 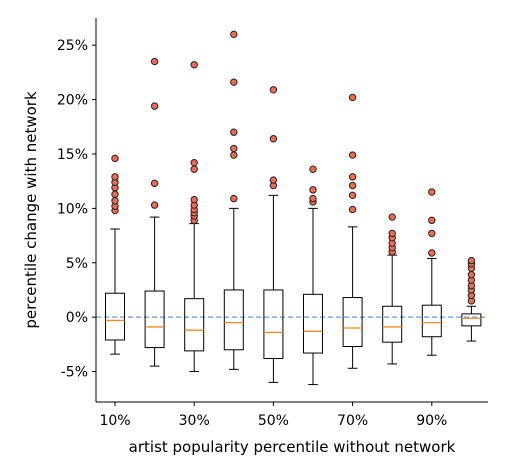 I want to click on y-axis-label: percentile change with network, so click(x=31, y=210).